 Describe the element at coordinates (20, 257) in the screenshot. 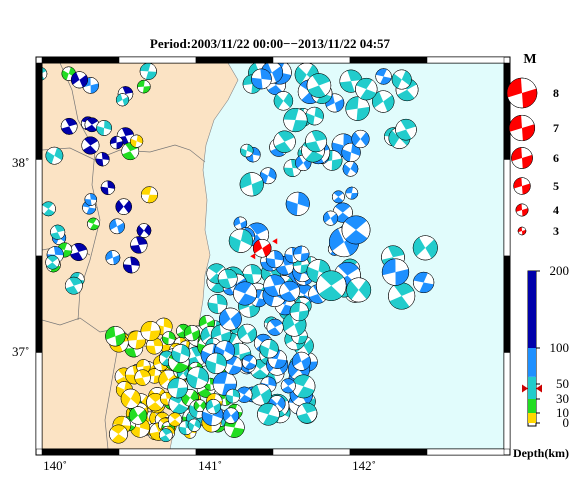

I see `lat-axis-labels: 38˚ 37˚` at that location.